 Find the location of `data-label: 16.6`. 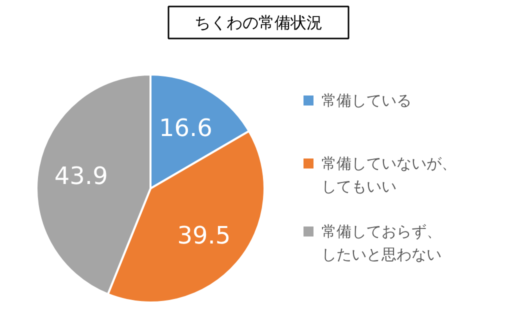

data-label: 16.6 is located at coordinates (185, 128).